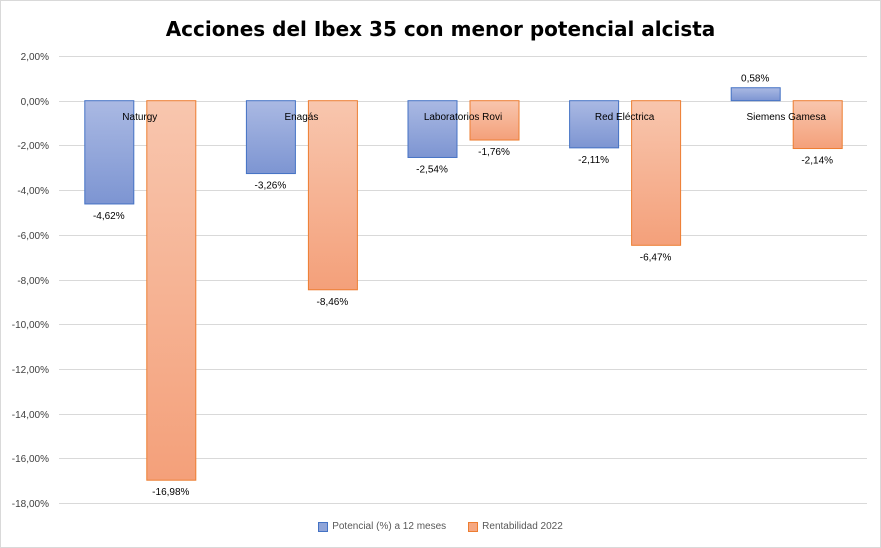 The image size is (881, 548). Describe the element at coordinates (463, 117) in the screenshot. I see `category-label: Laboratorios Rovi` at that location.